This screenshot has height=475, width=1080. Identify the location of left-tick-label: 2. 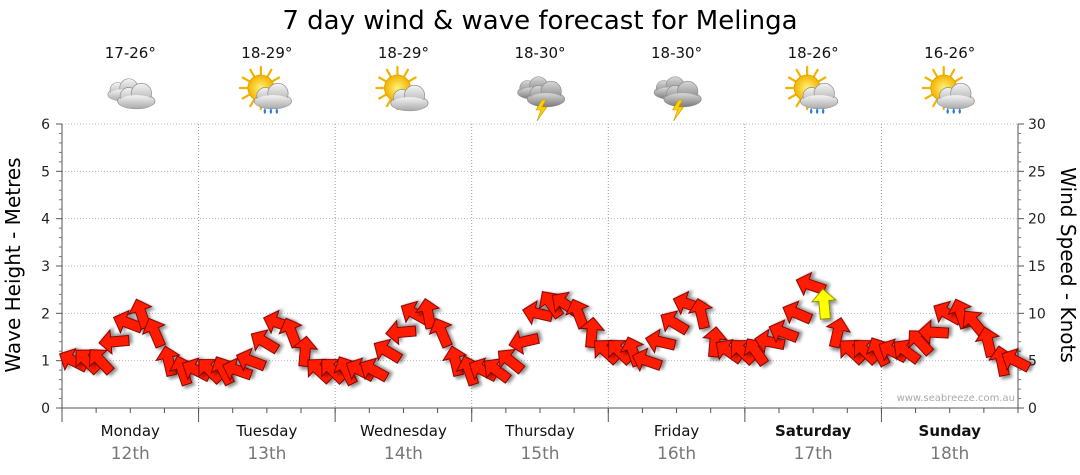
(45, 314).